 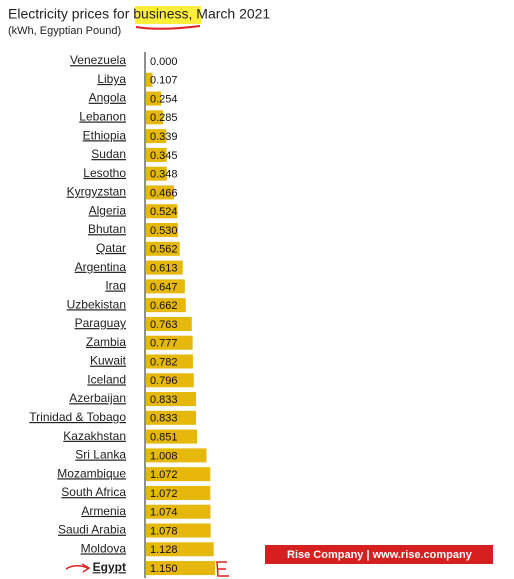 What do you see at coordinates (164, 531) in the screenshot?
I see `value-label: 1.078` at bounding box center [164, 531].